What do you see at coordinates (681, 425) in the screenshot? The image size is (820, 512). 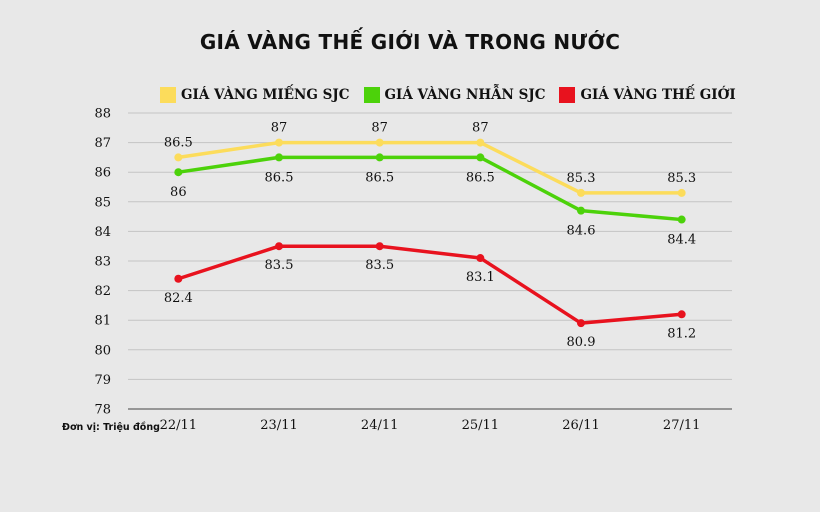 I see `x-tick-label-27/11: 27/11` at bounding box center [681, 425].